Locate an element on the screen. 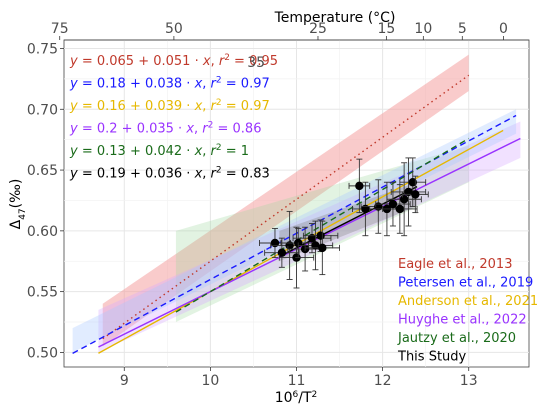 The width and height of the screenshot is (550, 411). x-tick-label: 10 is located at coordinates (210, 381).